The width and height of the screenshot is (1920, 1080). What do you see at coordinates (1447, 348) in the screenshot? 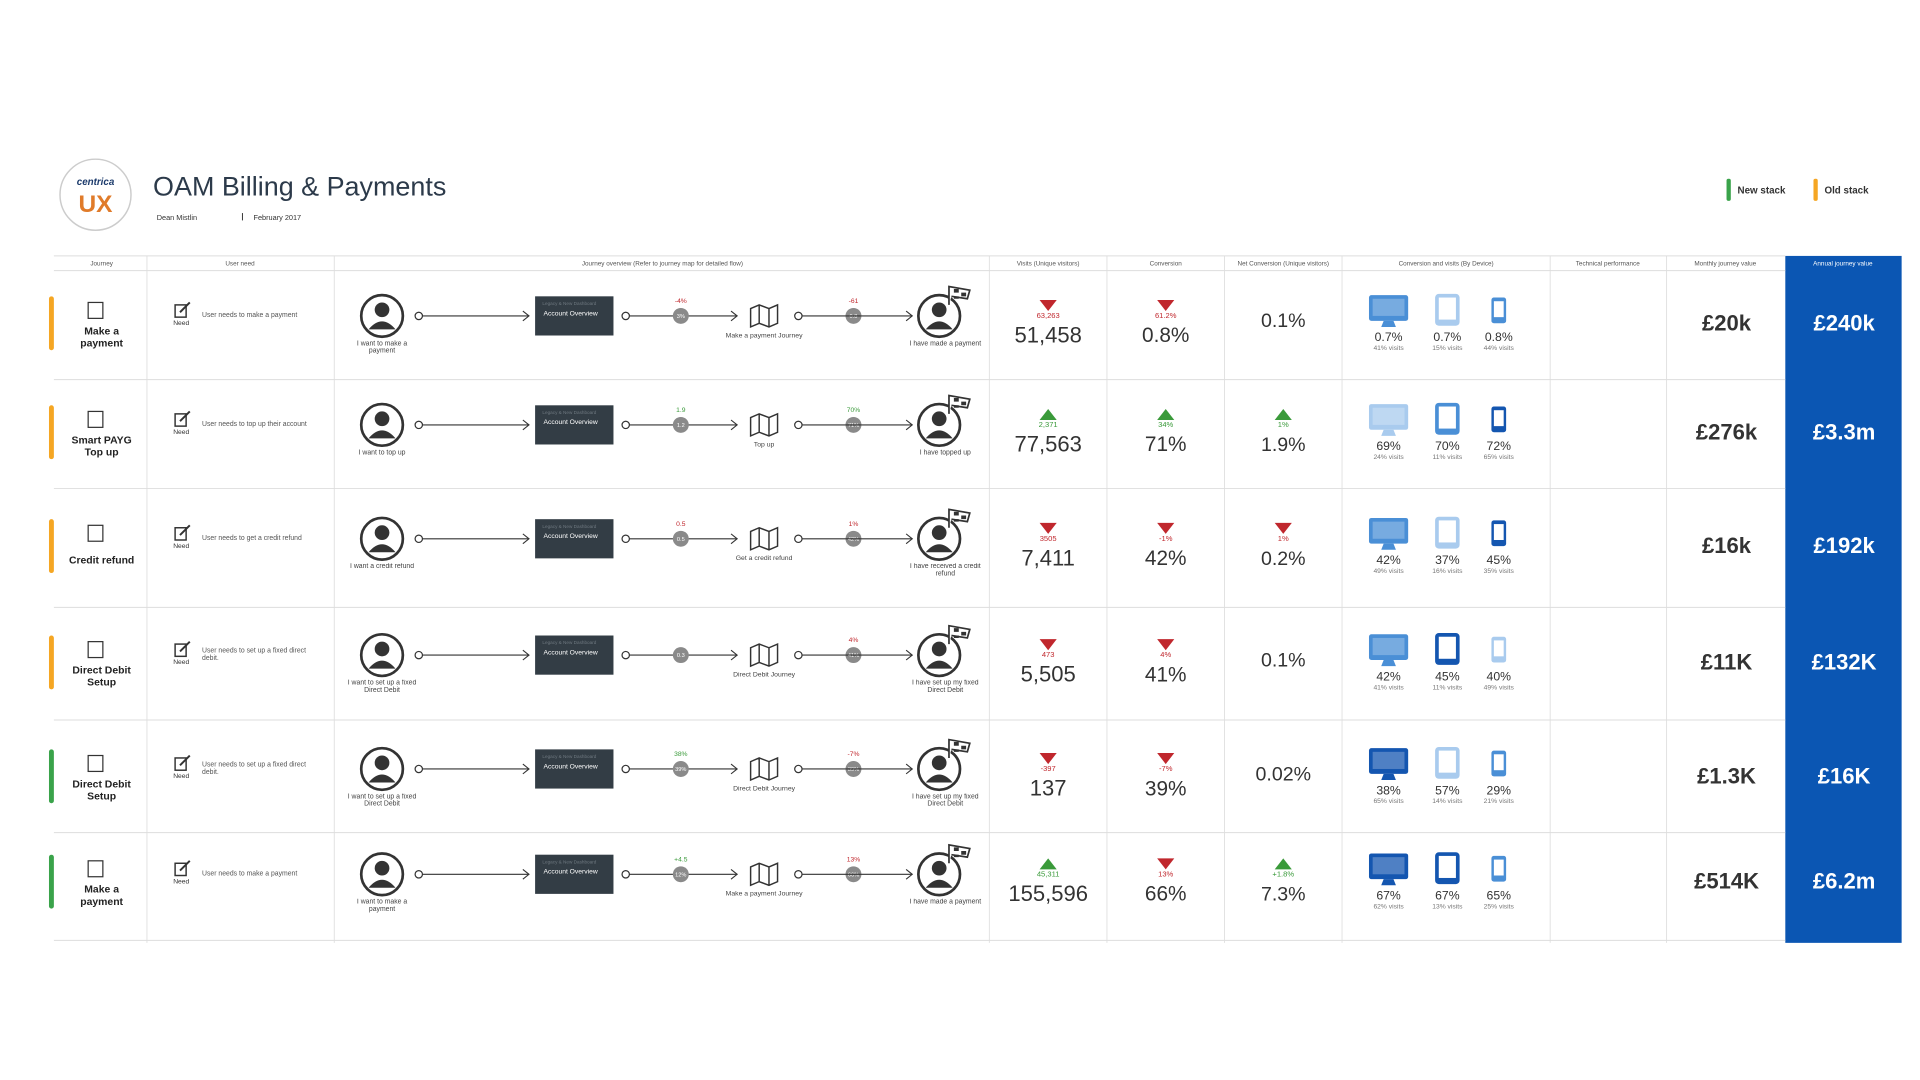
I see `device-visits: 15% visits` at bounding box center [1447, 348].